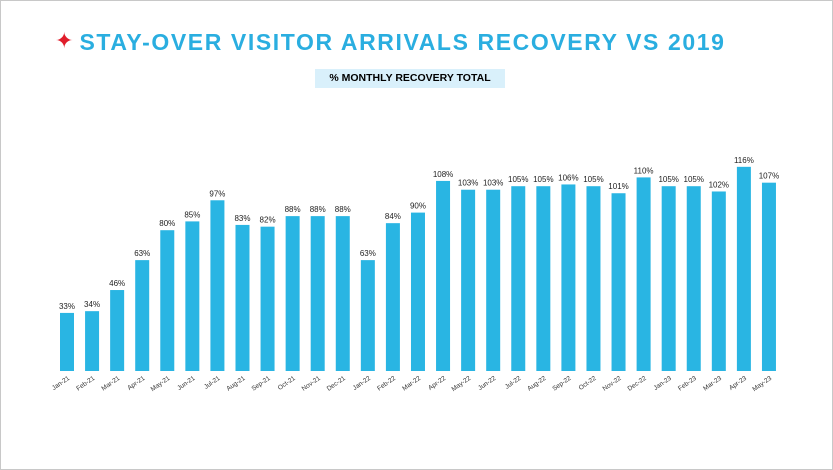 The image size is (833, 470). Describe the element at coordinates (487, 383) in the screenshot. I see `x-tick-label-Jun-22: Jun-22` at that location.